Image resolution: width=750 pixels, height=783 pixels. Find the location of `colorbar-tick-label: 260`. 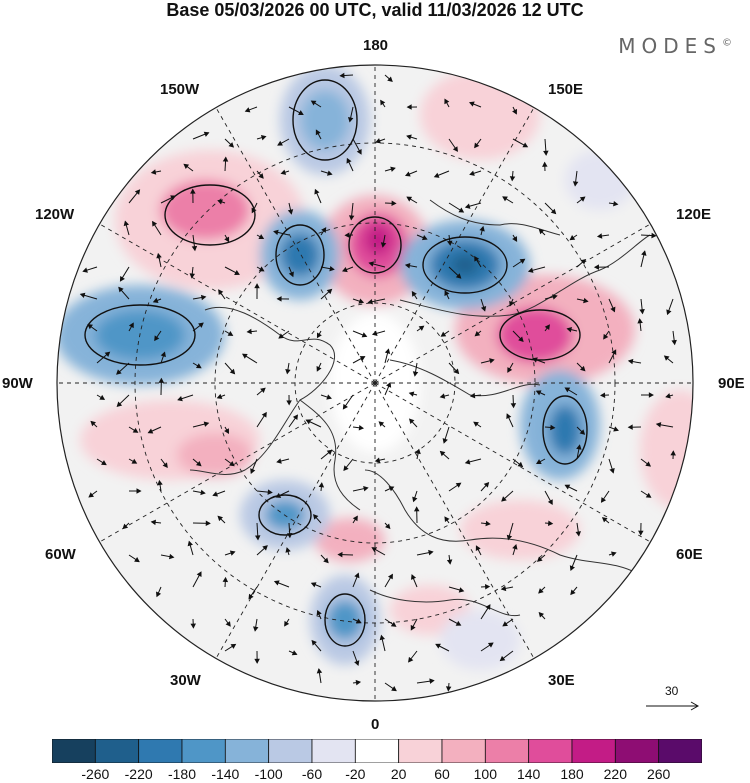

colorbar-tick-label: 260 is located at coordinates (658, 774).